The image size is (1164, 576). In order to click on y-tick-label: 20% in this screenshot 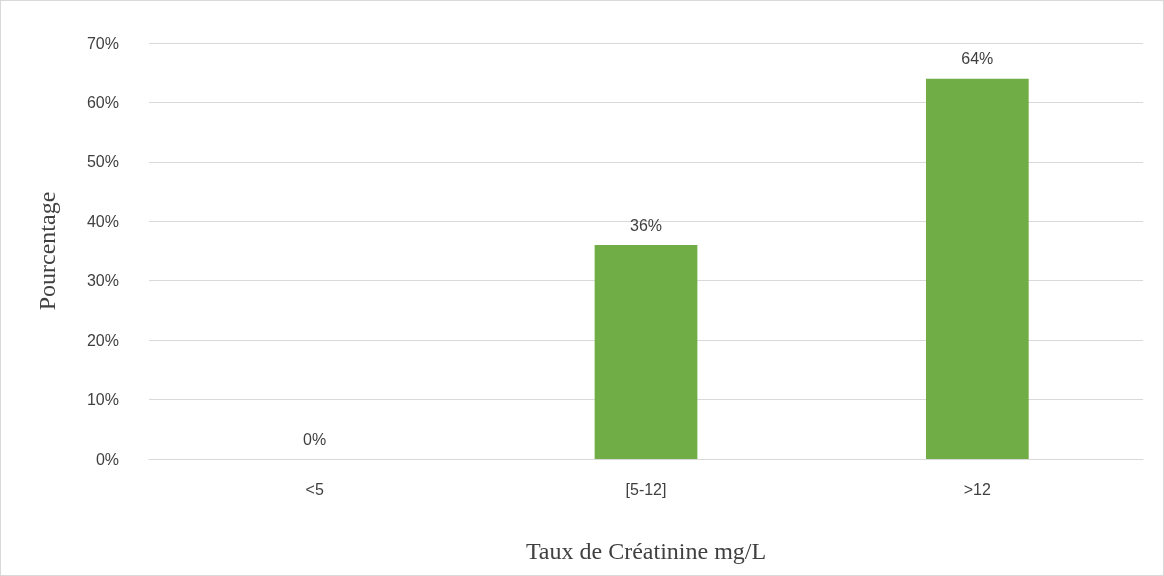, I will do `click(102, 340)`.